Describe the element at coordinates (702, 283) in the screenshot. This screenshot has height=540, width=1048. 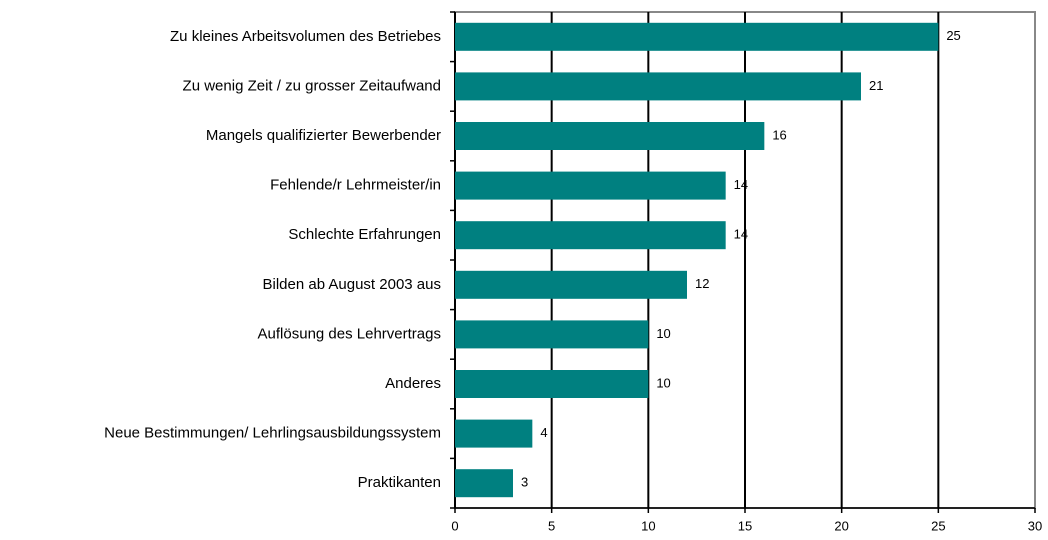
I see `data-label: 12` at that location.